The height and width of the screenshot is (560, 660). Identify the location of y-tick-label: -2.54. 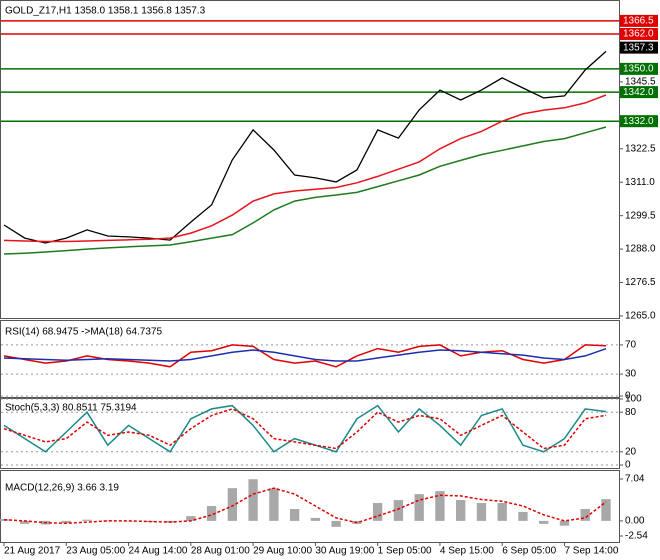
(636, 536).